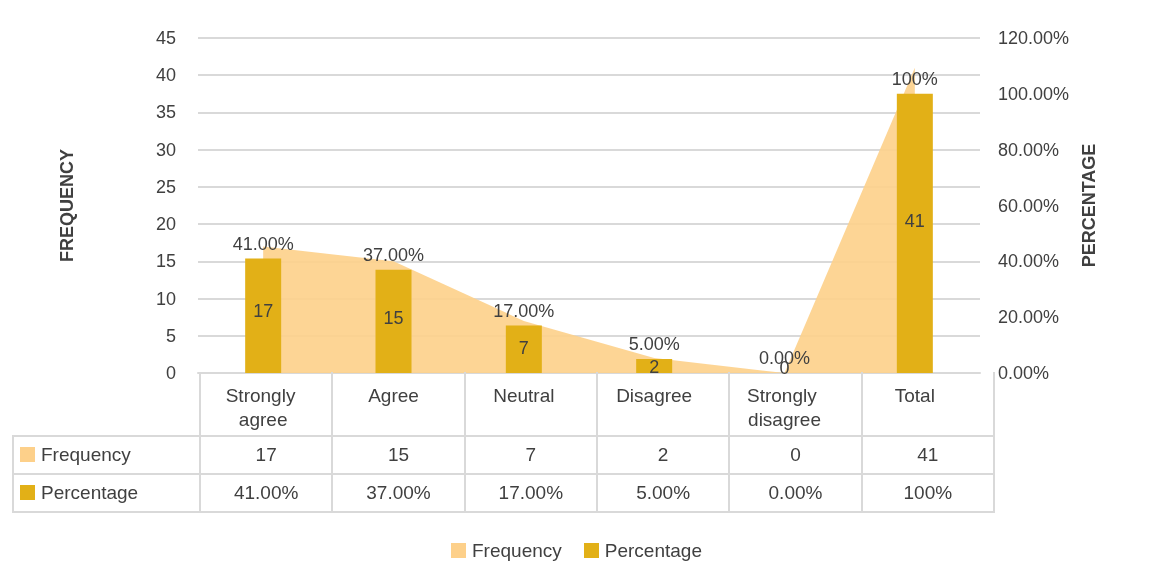  Describe the element at coordinates (795, 455) in the screenshot. I see `data-label: 0` at that location.